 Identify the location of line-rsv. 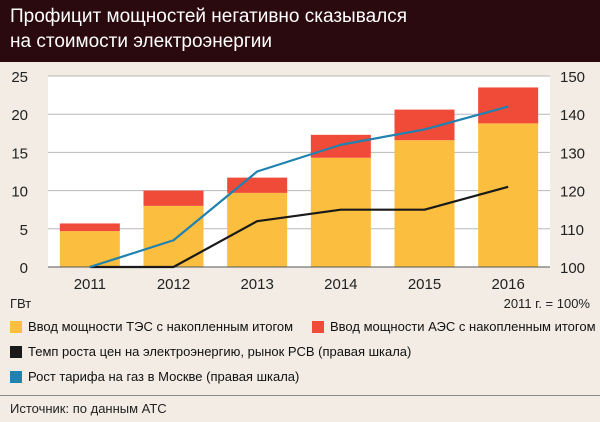
(299, 227).